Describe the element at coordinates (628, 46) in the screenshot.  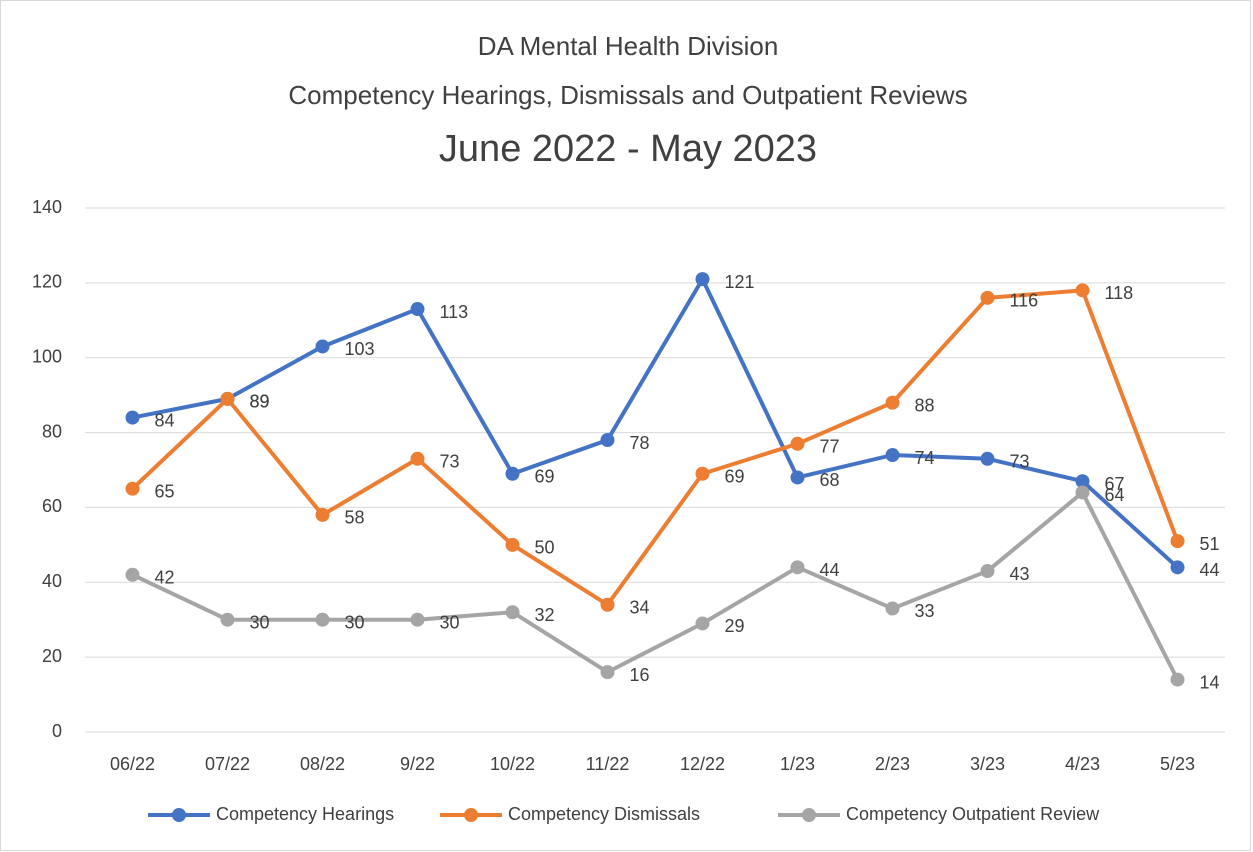
I see `chart-title: DA Mental Health Division` at that location.